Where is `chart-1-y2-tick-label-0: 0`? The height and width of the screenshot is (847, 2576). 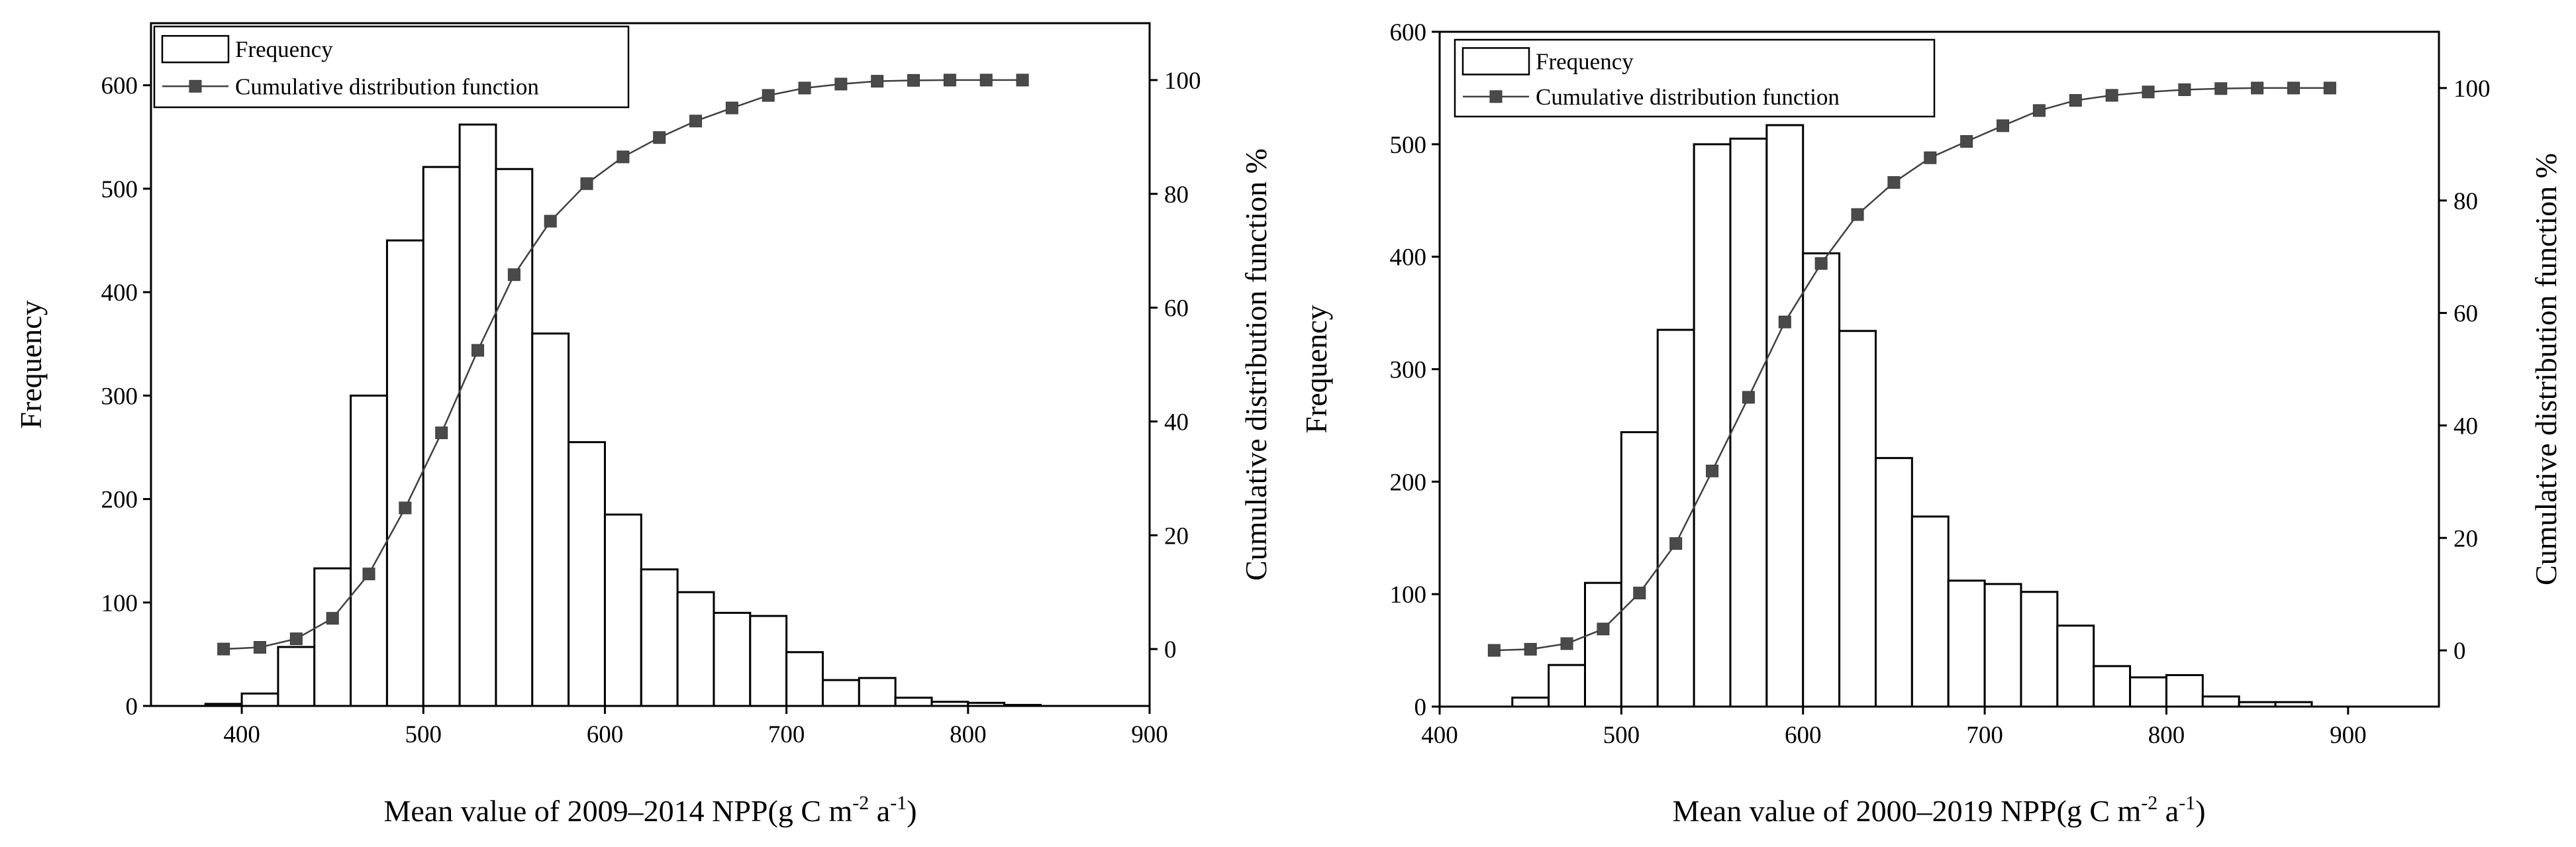 chart-1-y2-tick-label-0: 0 is located at coordinates (2459, 651).